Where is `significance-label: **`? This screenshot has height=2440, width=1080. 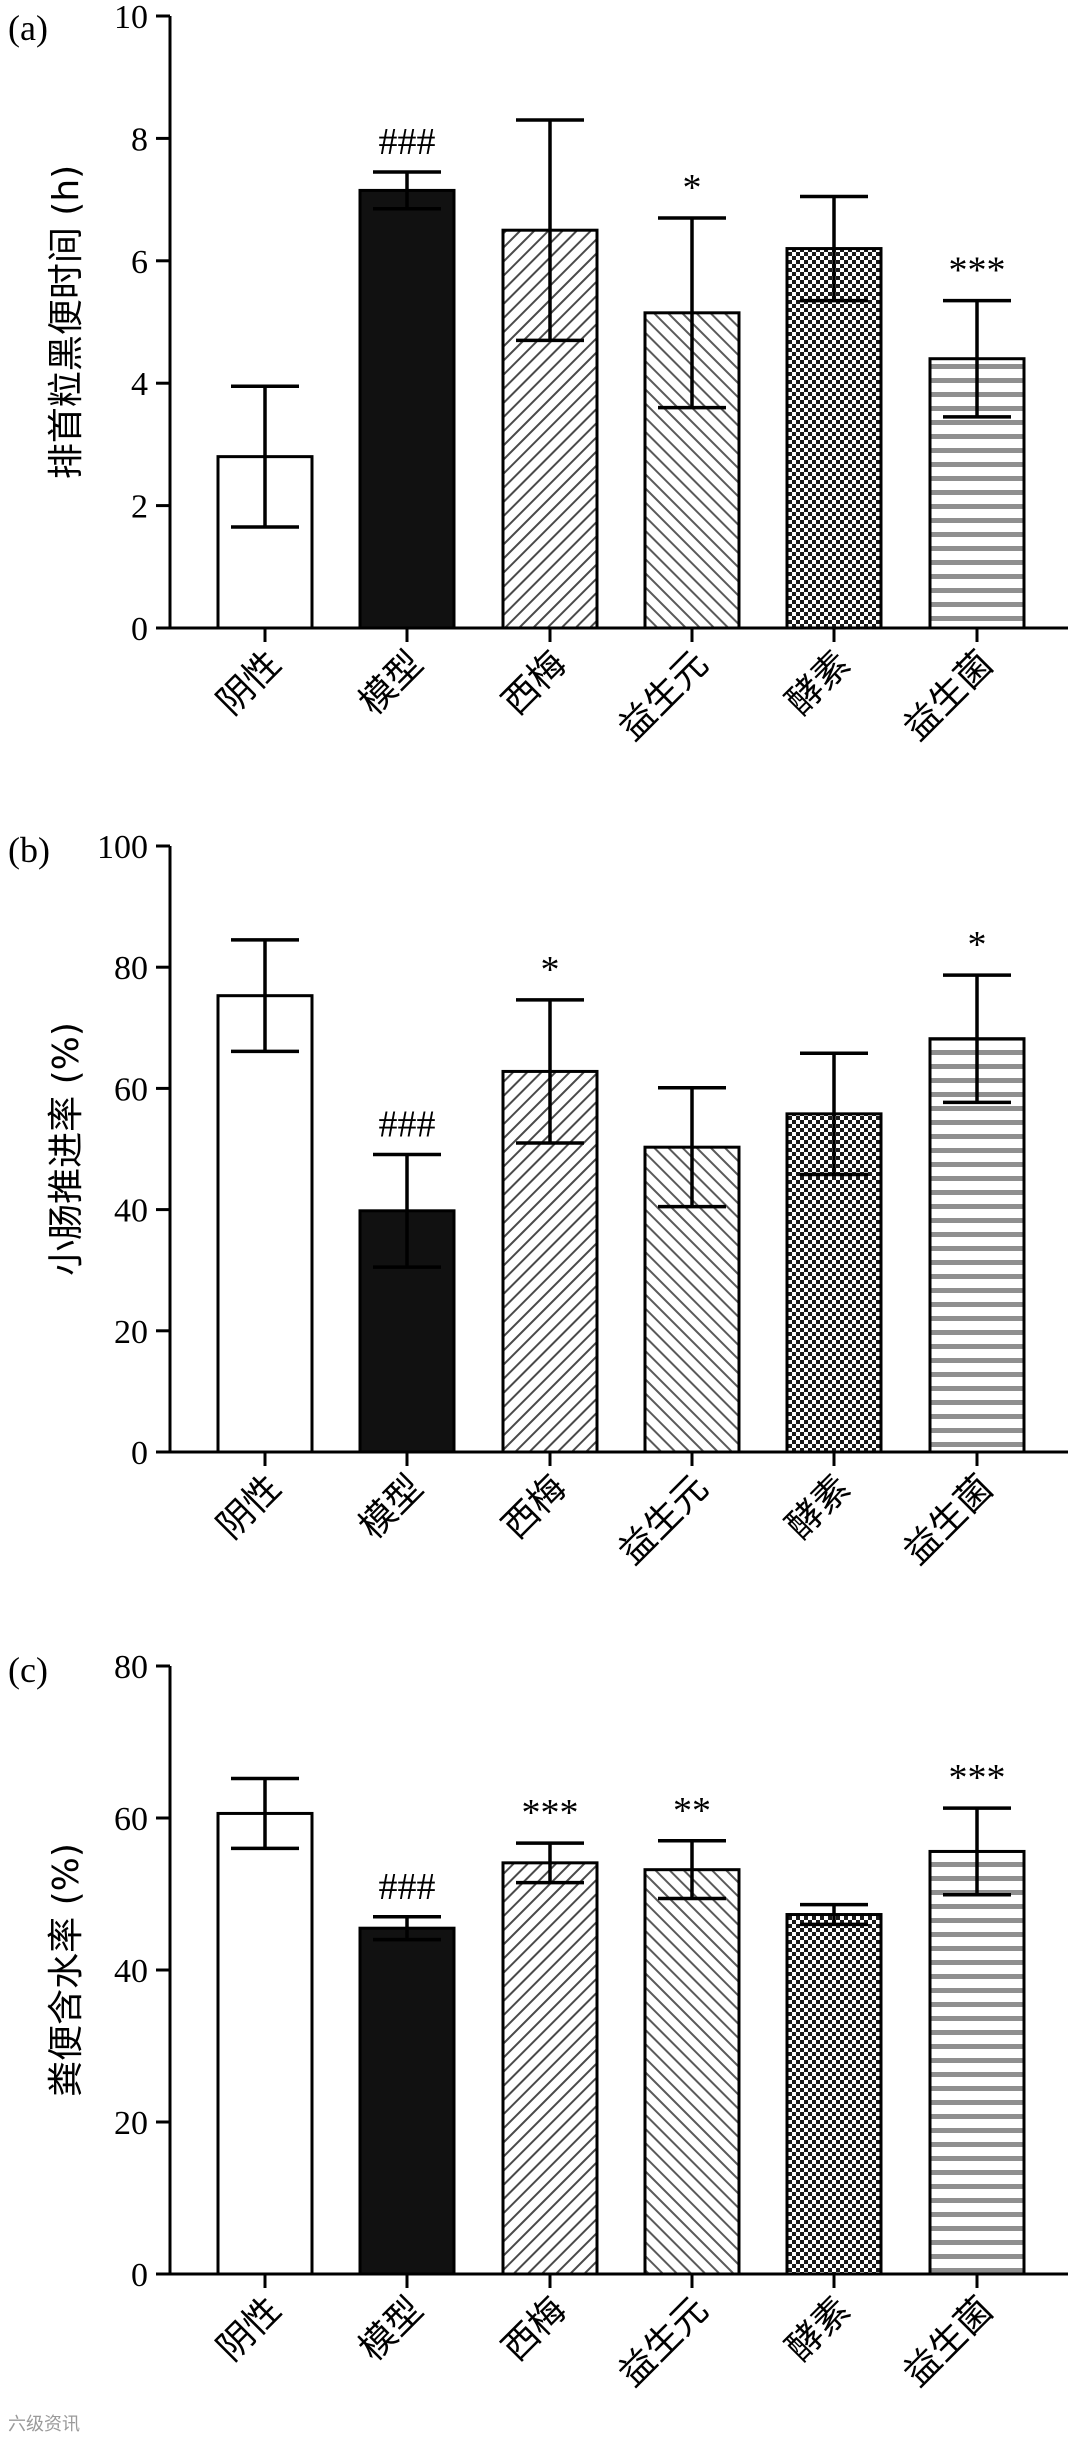 significance-label: ** is located at coordinates (692, 1811).